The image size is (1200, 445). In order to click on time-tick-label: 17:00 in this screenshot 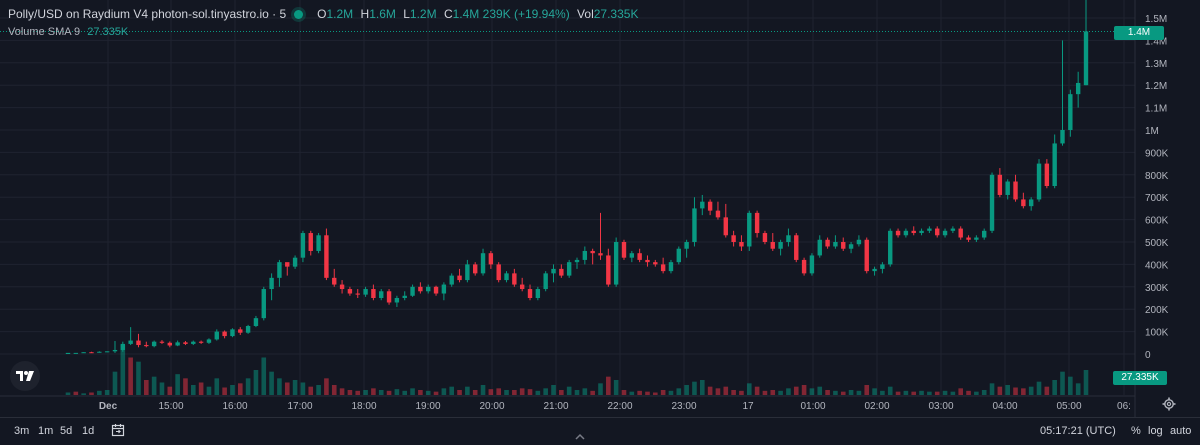, I will do `click(299, 406)`.